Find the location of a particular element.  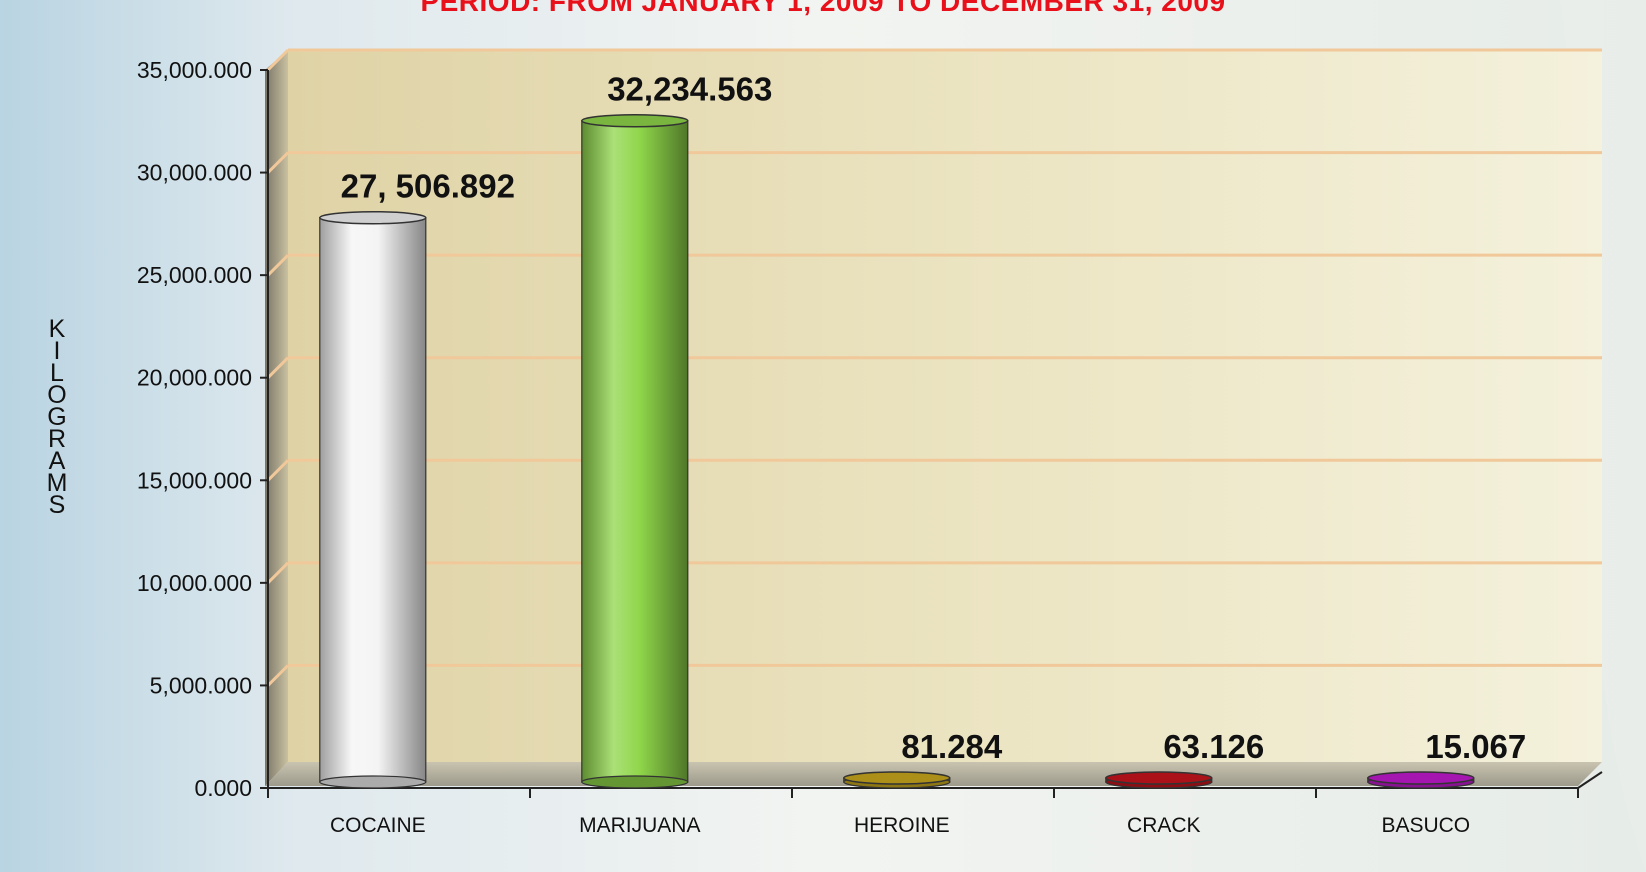

plot-side-wall is located at coordinates (276, 418).